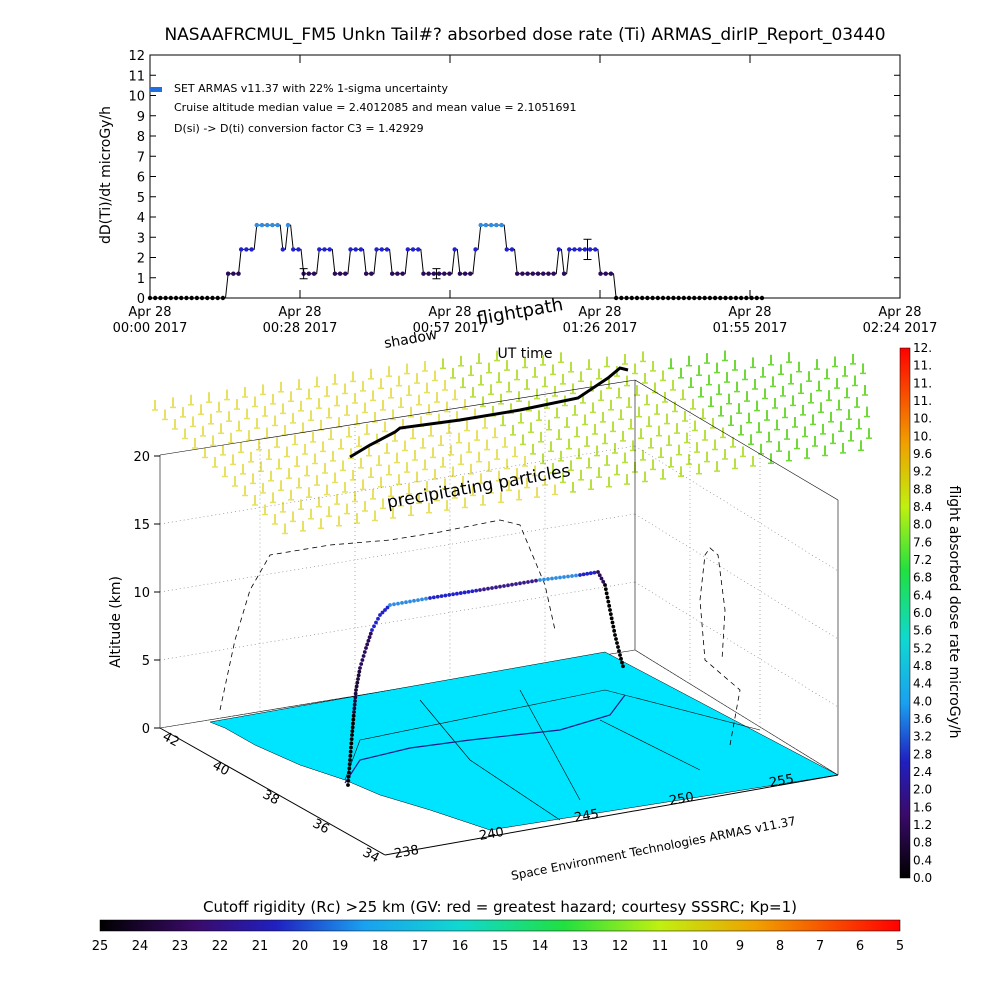 The width and height of the screenshot is (1000, 1000). What do you see at coordinates (136, 97) in the screenshot?
I see `y-tick-label: 10` at bounding box center [136, 97].